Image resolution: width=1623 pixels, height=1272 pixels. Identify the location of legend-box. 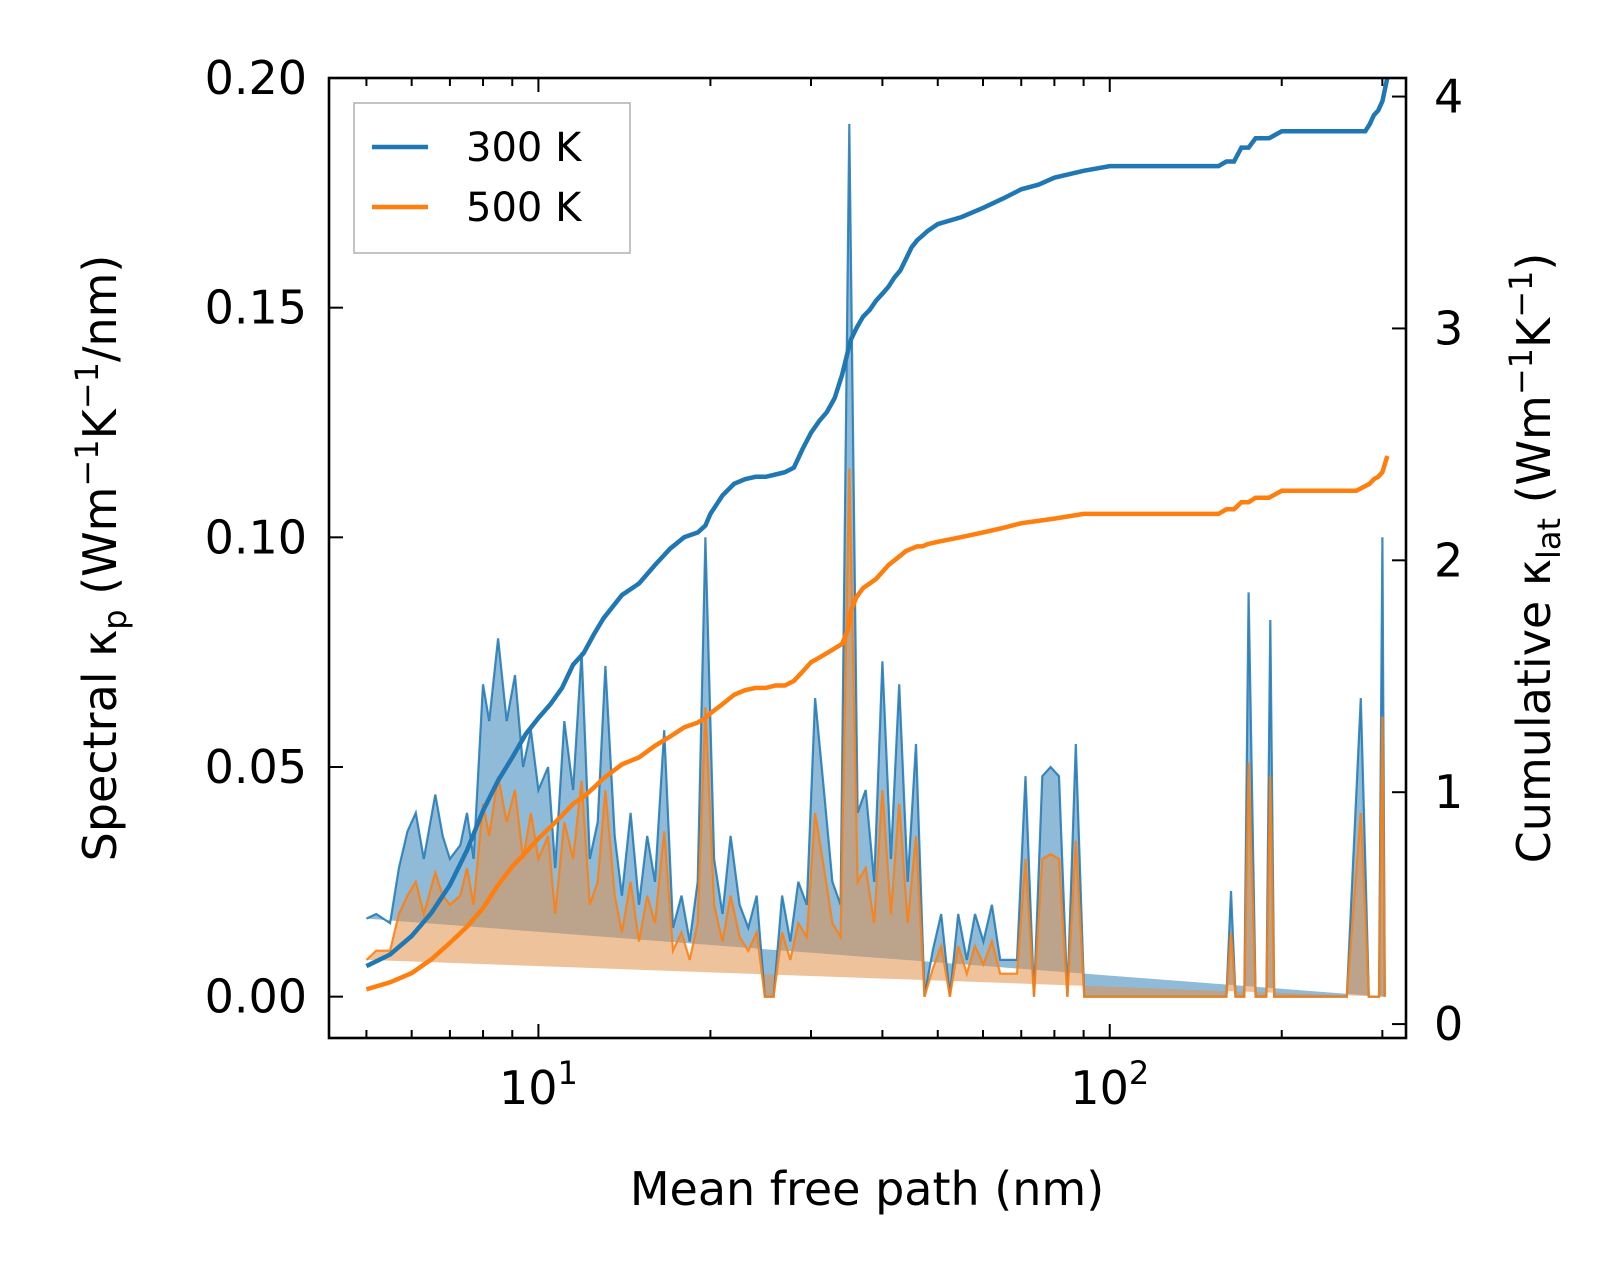
(492, 178).